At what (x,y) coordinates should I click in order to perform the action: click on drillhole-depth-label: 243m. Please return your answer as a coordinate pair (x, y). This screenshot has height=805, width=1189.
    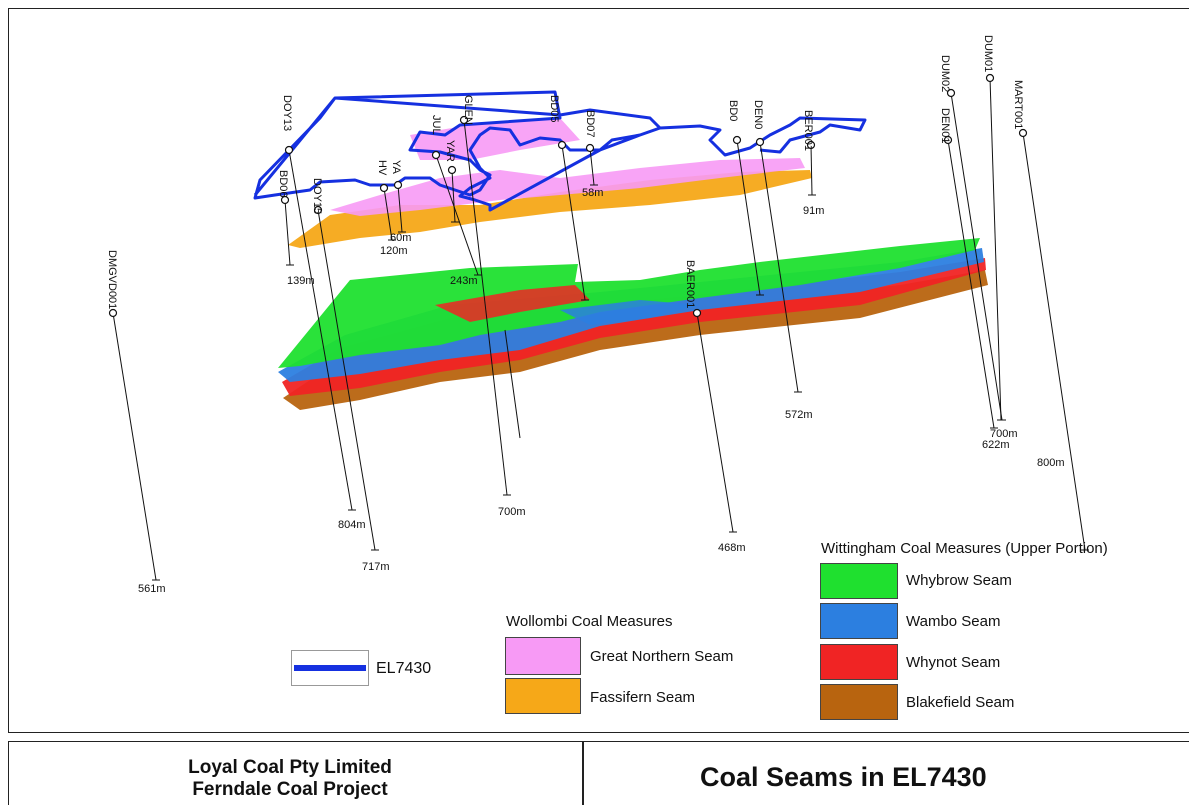
    Looking at the image, I should click on (464, 281).